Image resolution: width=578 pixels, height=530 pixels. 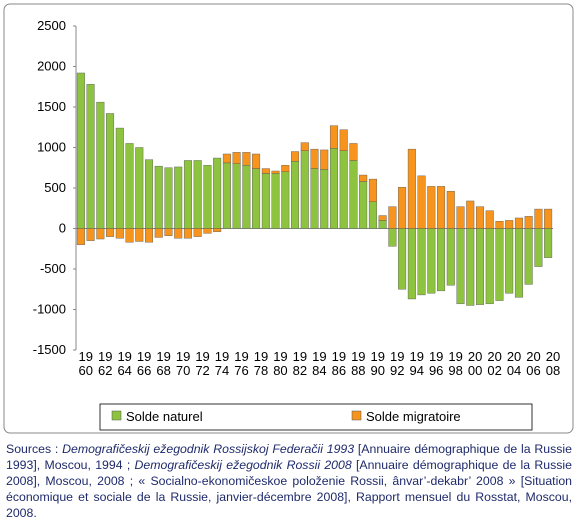 I want to click on x-tick-label: 19 68, so click(x=163, y=363).